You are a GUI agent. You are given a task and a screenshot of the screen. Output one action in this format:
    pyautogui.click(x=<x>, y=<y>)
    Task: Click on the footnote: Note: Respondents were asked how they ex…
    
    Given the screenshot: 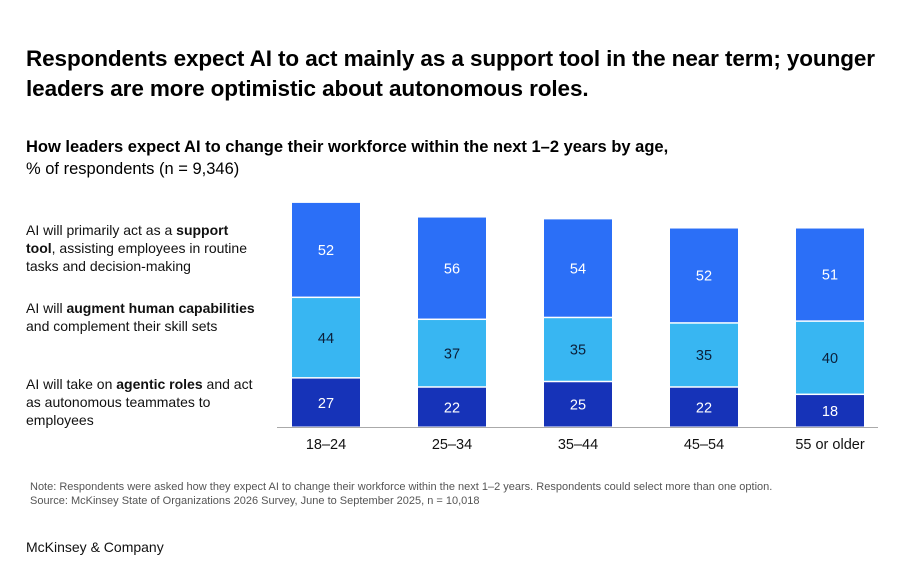 What is the action you would take?
    pyautogui.click(x=460, y=494)
    